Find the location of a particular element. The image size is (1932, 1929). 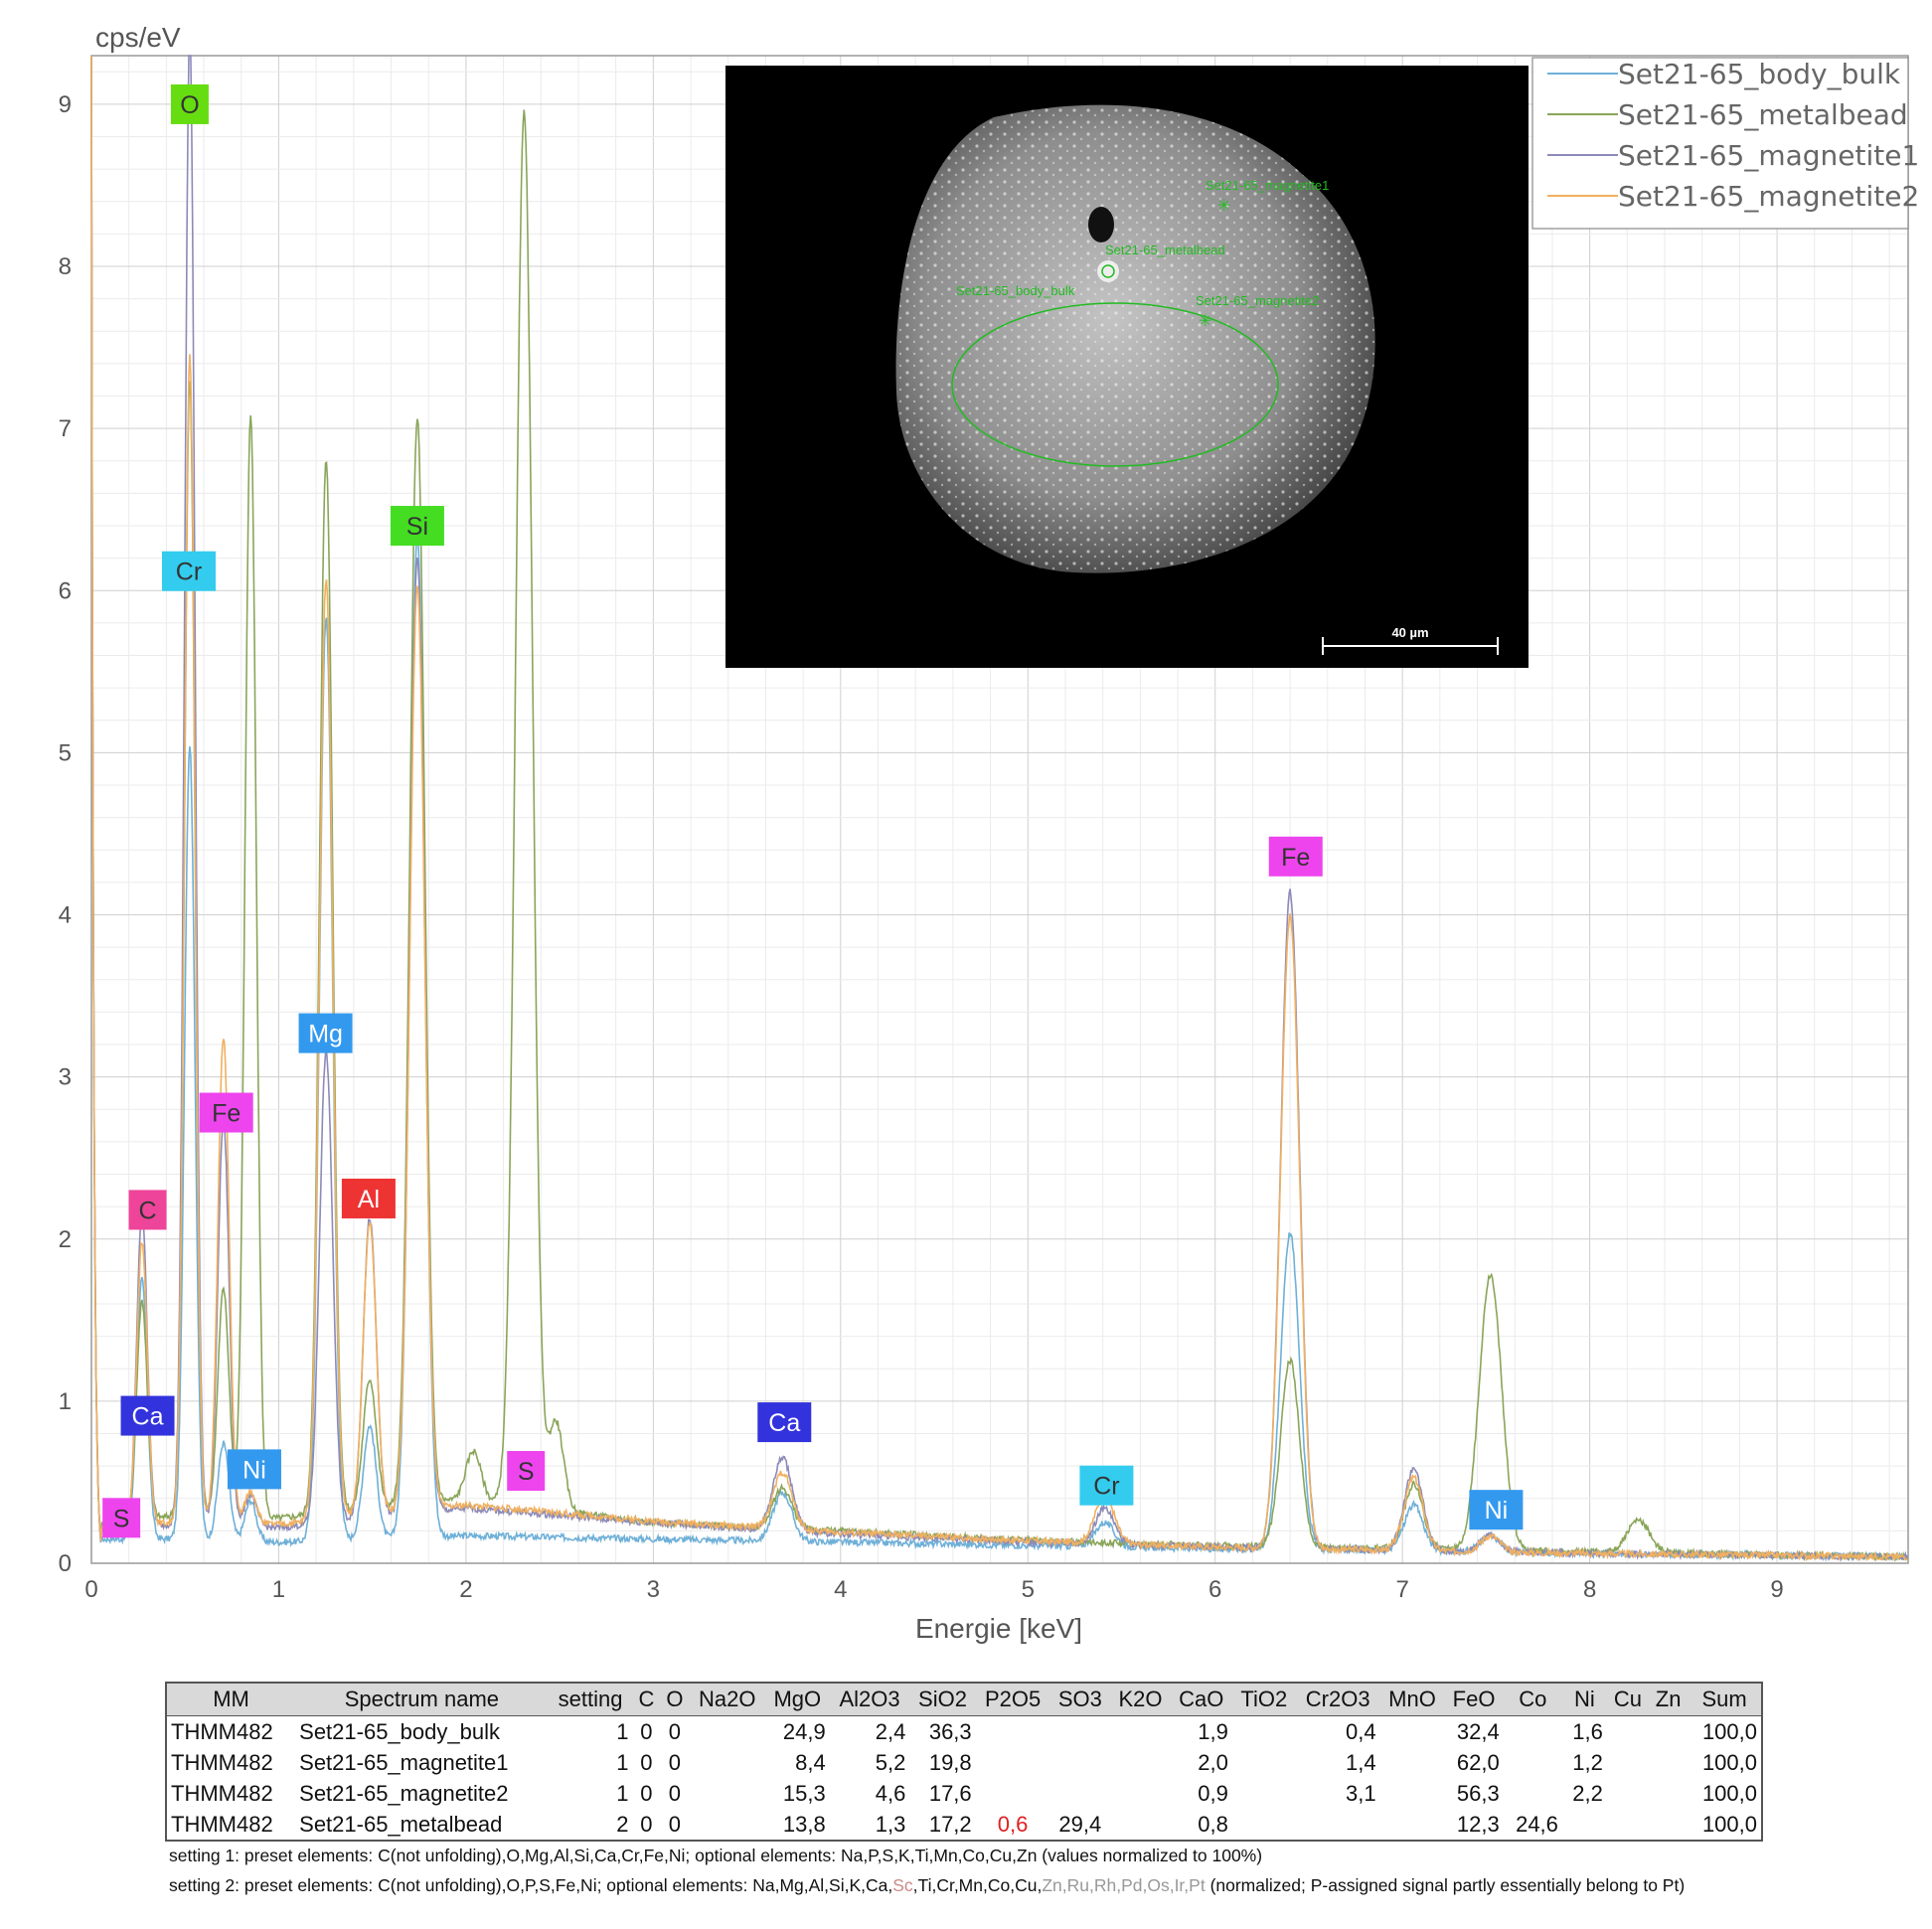

table-cell: 2,2 is located at coordinates (1587, 1793).